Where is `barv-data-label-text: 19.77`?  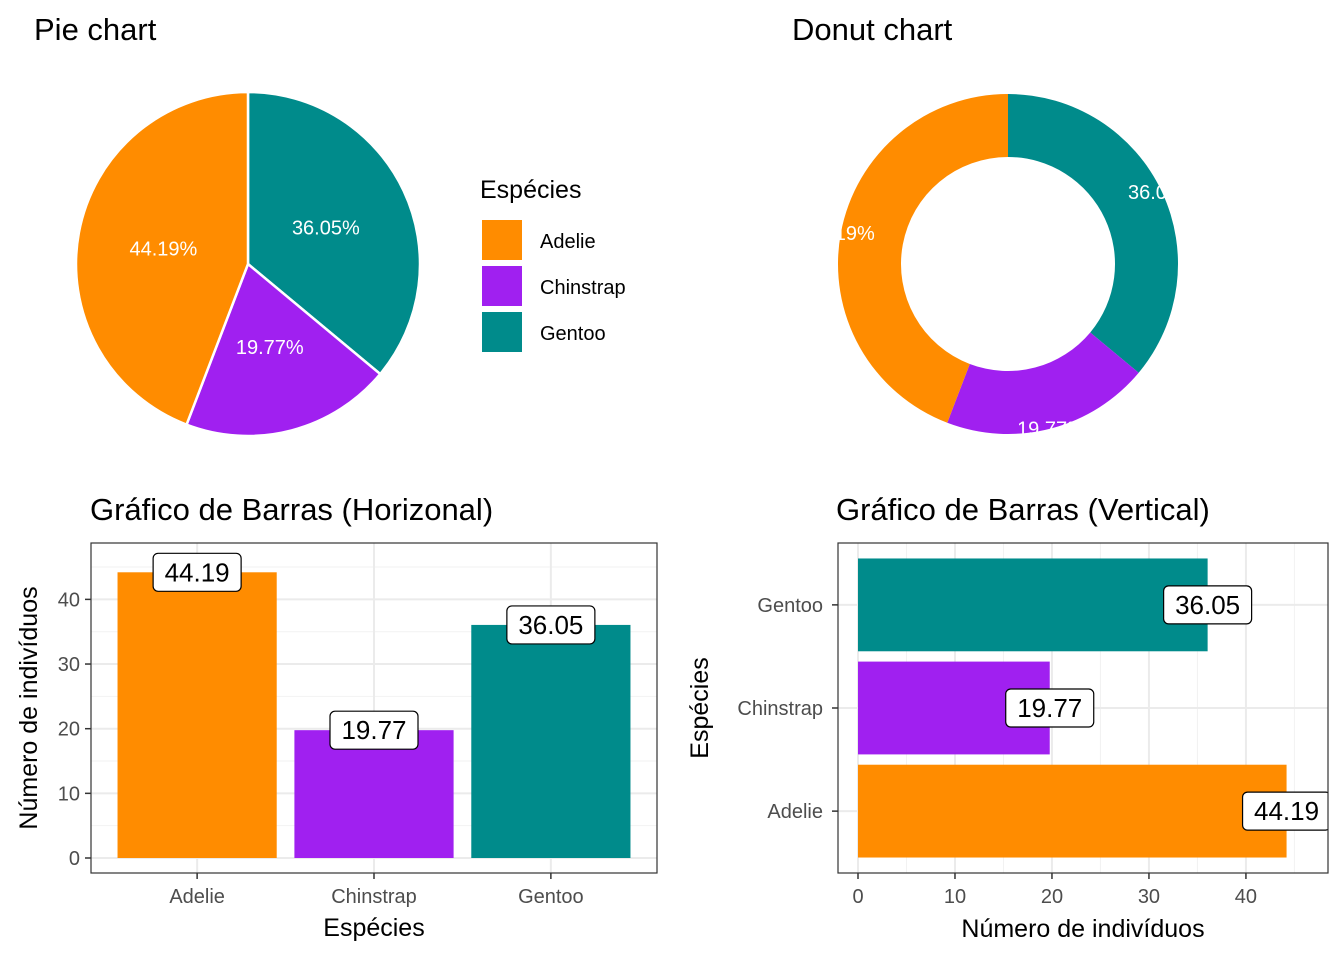 barv-data-label-text: 19.77 is located at coordinates (373, 730).